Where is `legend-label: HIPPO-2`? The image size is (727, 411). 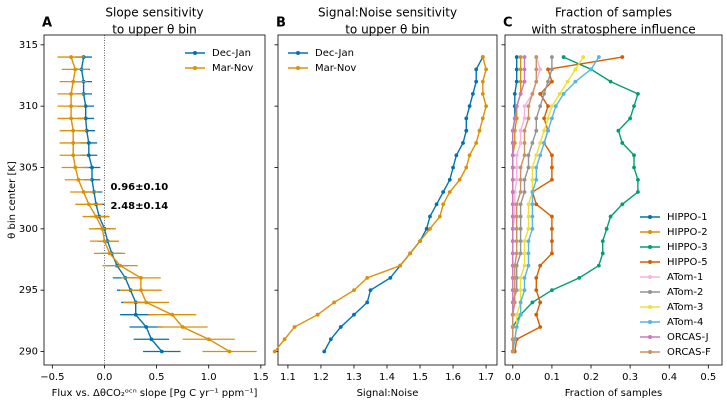
legend-label: HIPPO-2 is located at coordinates (687, 232).